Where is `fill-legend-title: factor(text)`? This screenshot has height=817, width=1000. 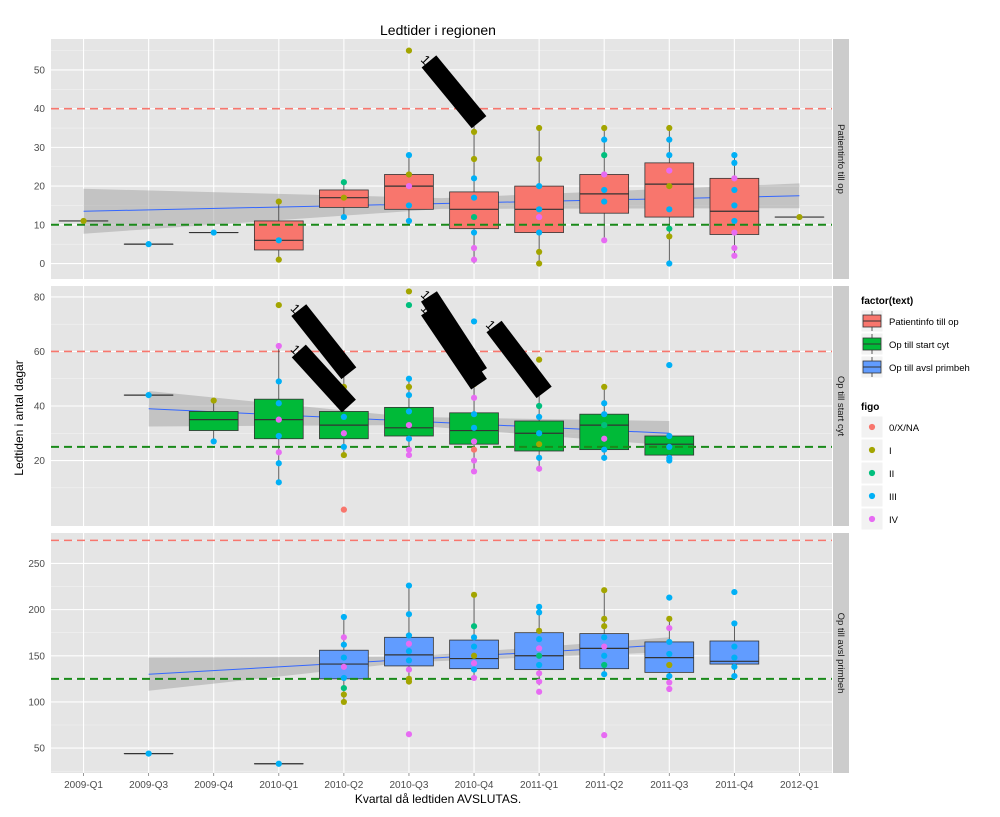 fill-legend-title: factor(text) is located at coordinates (887, 301).